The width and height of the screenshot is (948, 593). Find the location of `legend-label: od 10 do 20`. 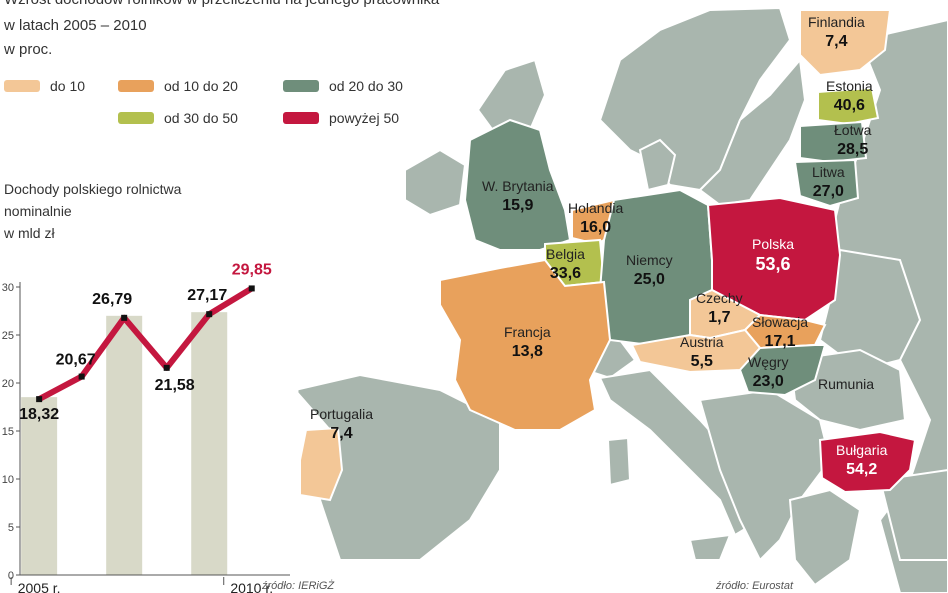

legend-label: od 10 do 20 is located at coordinates (201, 86).